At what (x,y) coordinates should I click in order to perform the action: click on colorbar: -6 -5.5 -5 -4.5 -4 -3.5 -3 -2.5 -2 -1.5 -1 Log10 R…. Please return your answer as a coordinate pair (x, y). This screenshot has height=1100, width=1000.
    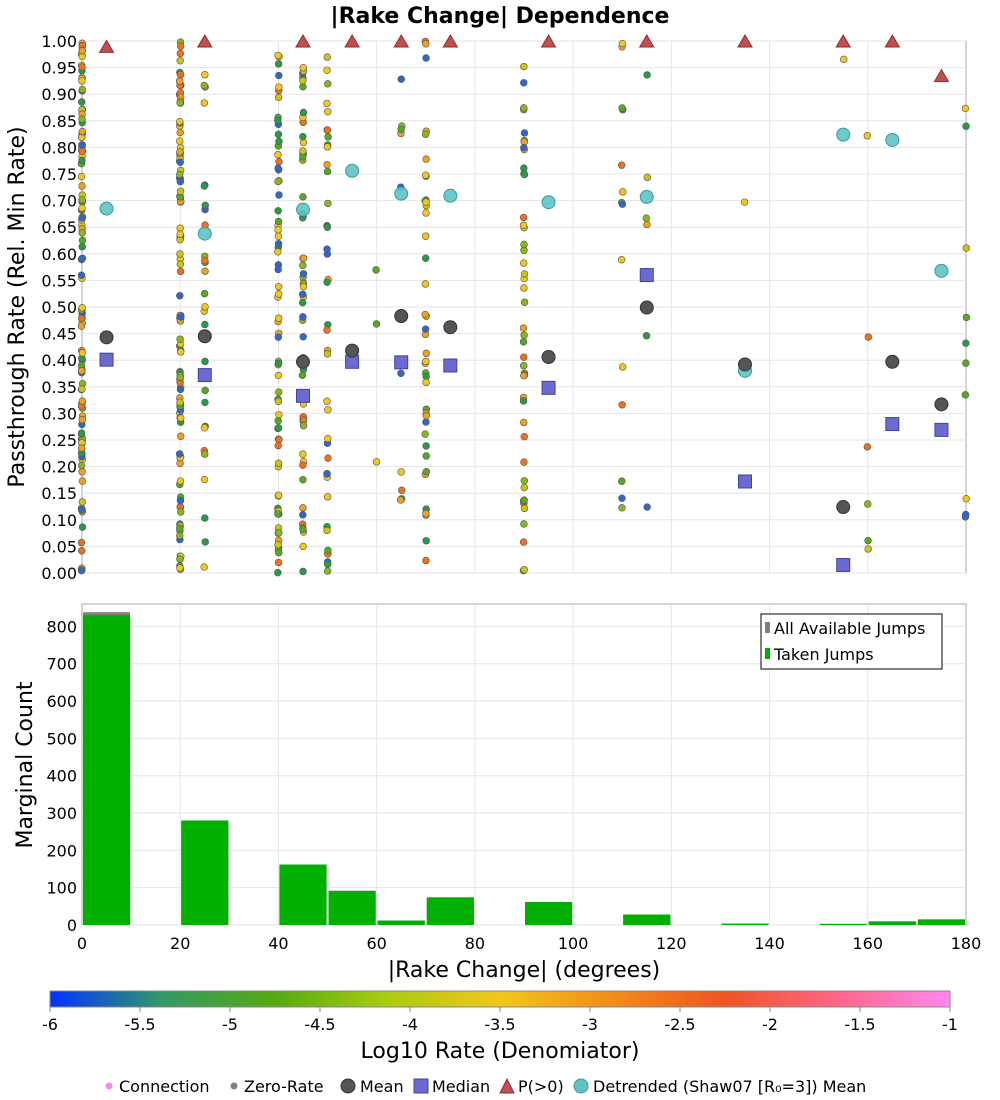
    Looking at the image, I should click on (500, 1027).